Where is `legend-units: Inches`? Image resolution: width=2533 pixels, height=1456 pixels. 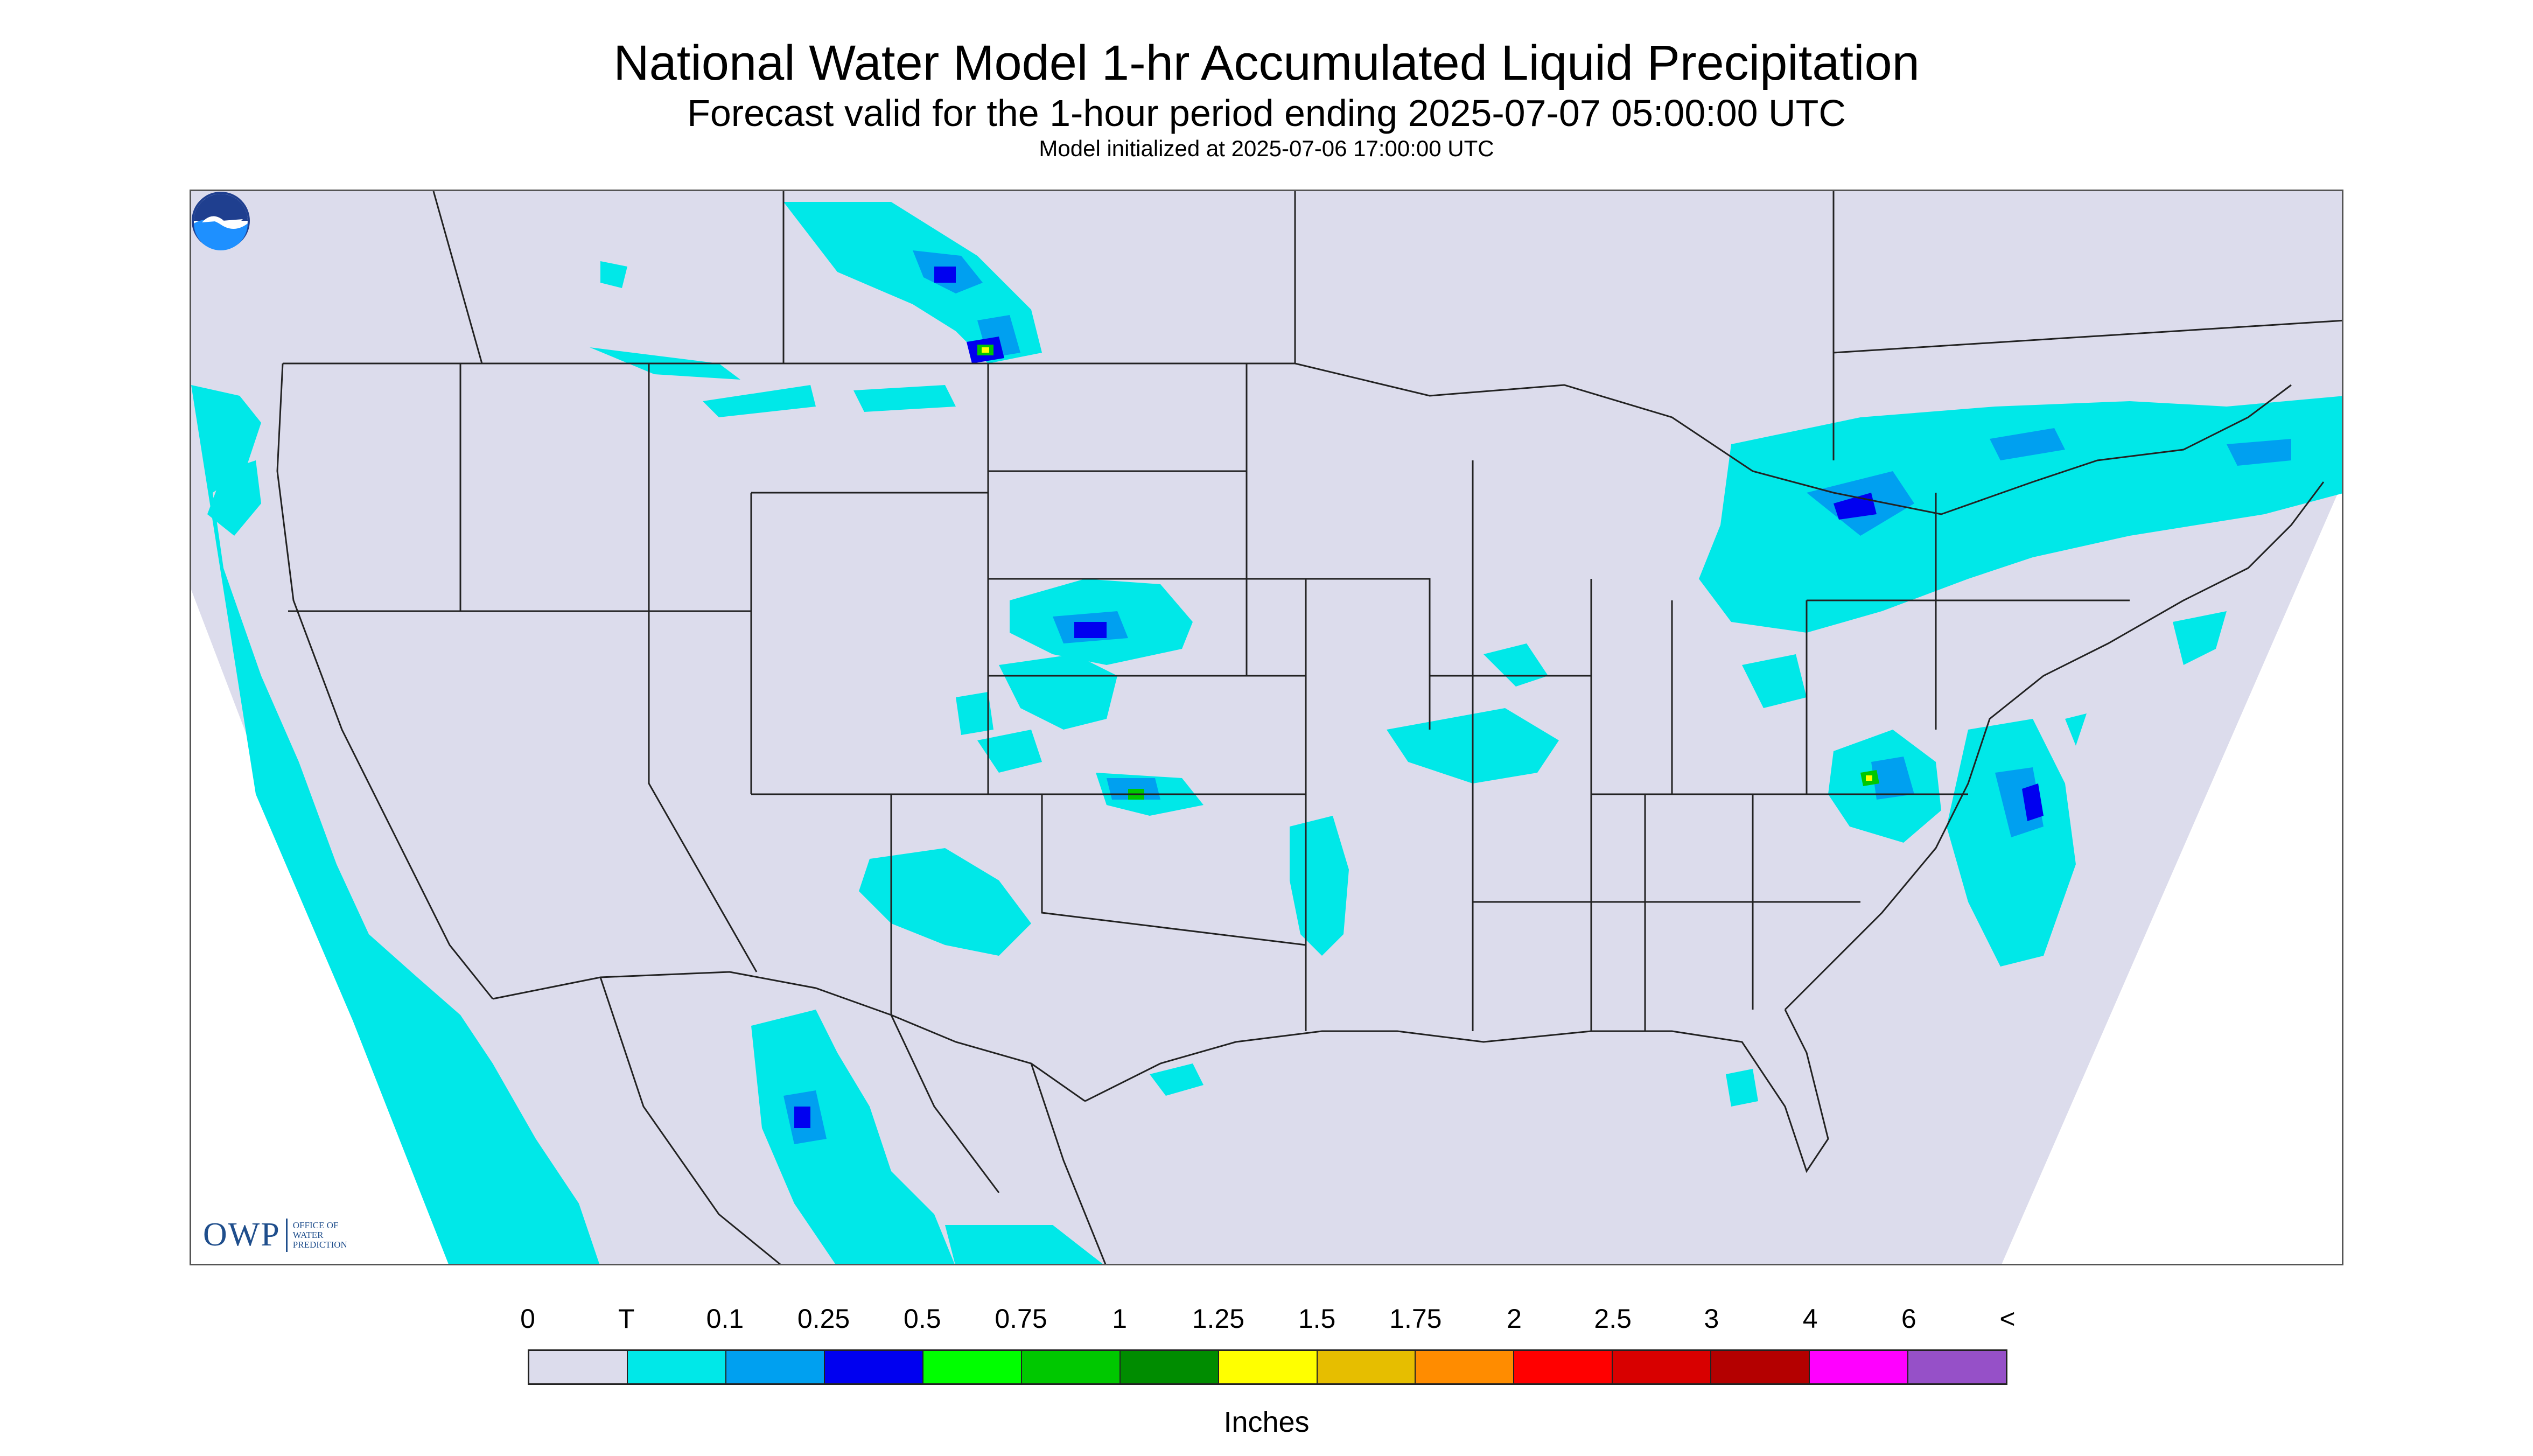 legend-units: Inches is located at coordinates (1266, 1422).